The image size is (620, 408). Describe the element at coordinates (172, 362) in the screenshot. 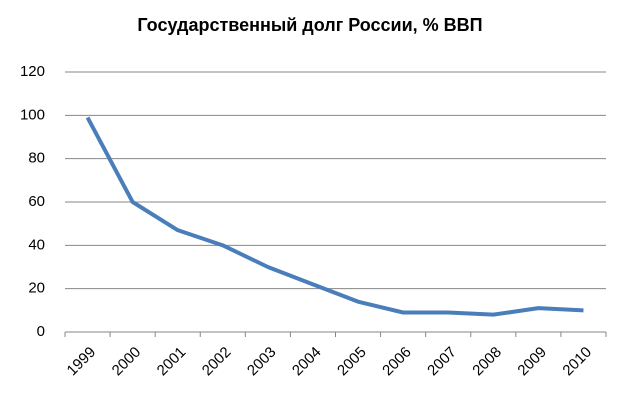

I see `x-tick-label: 2001` at that location.